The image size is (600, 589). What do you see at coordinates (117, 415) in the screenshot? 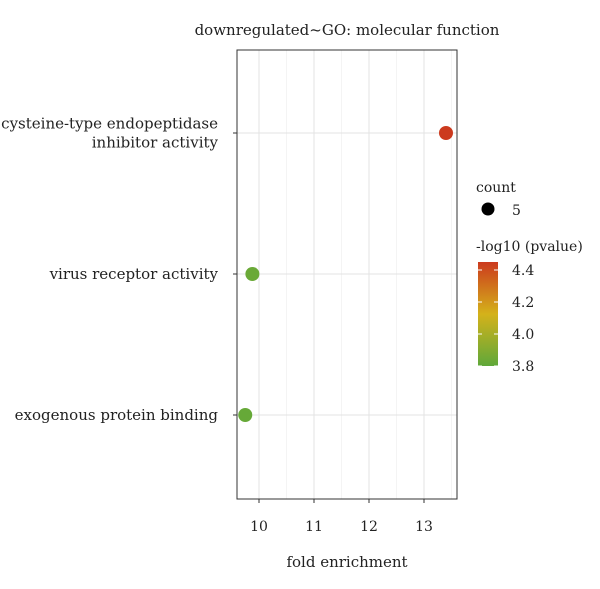
I see `category-label: exogenous protein binding` at bounding box center [117, 415].